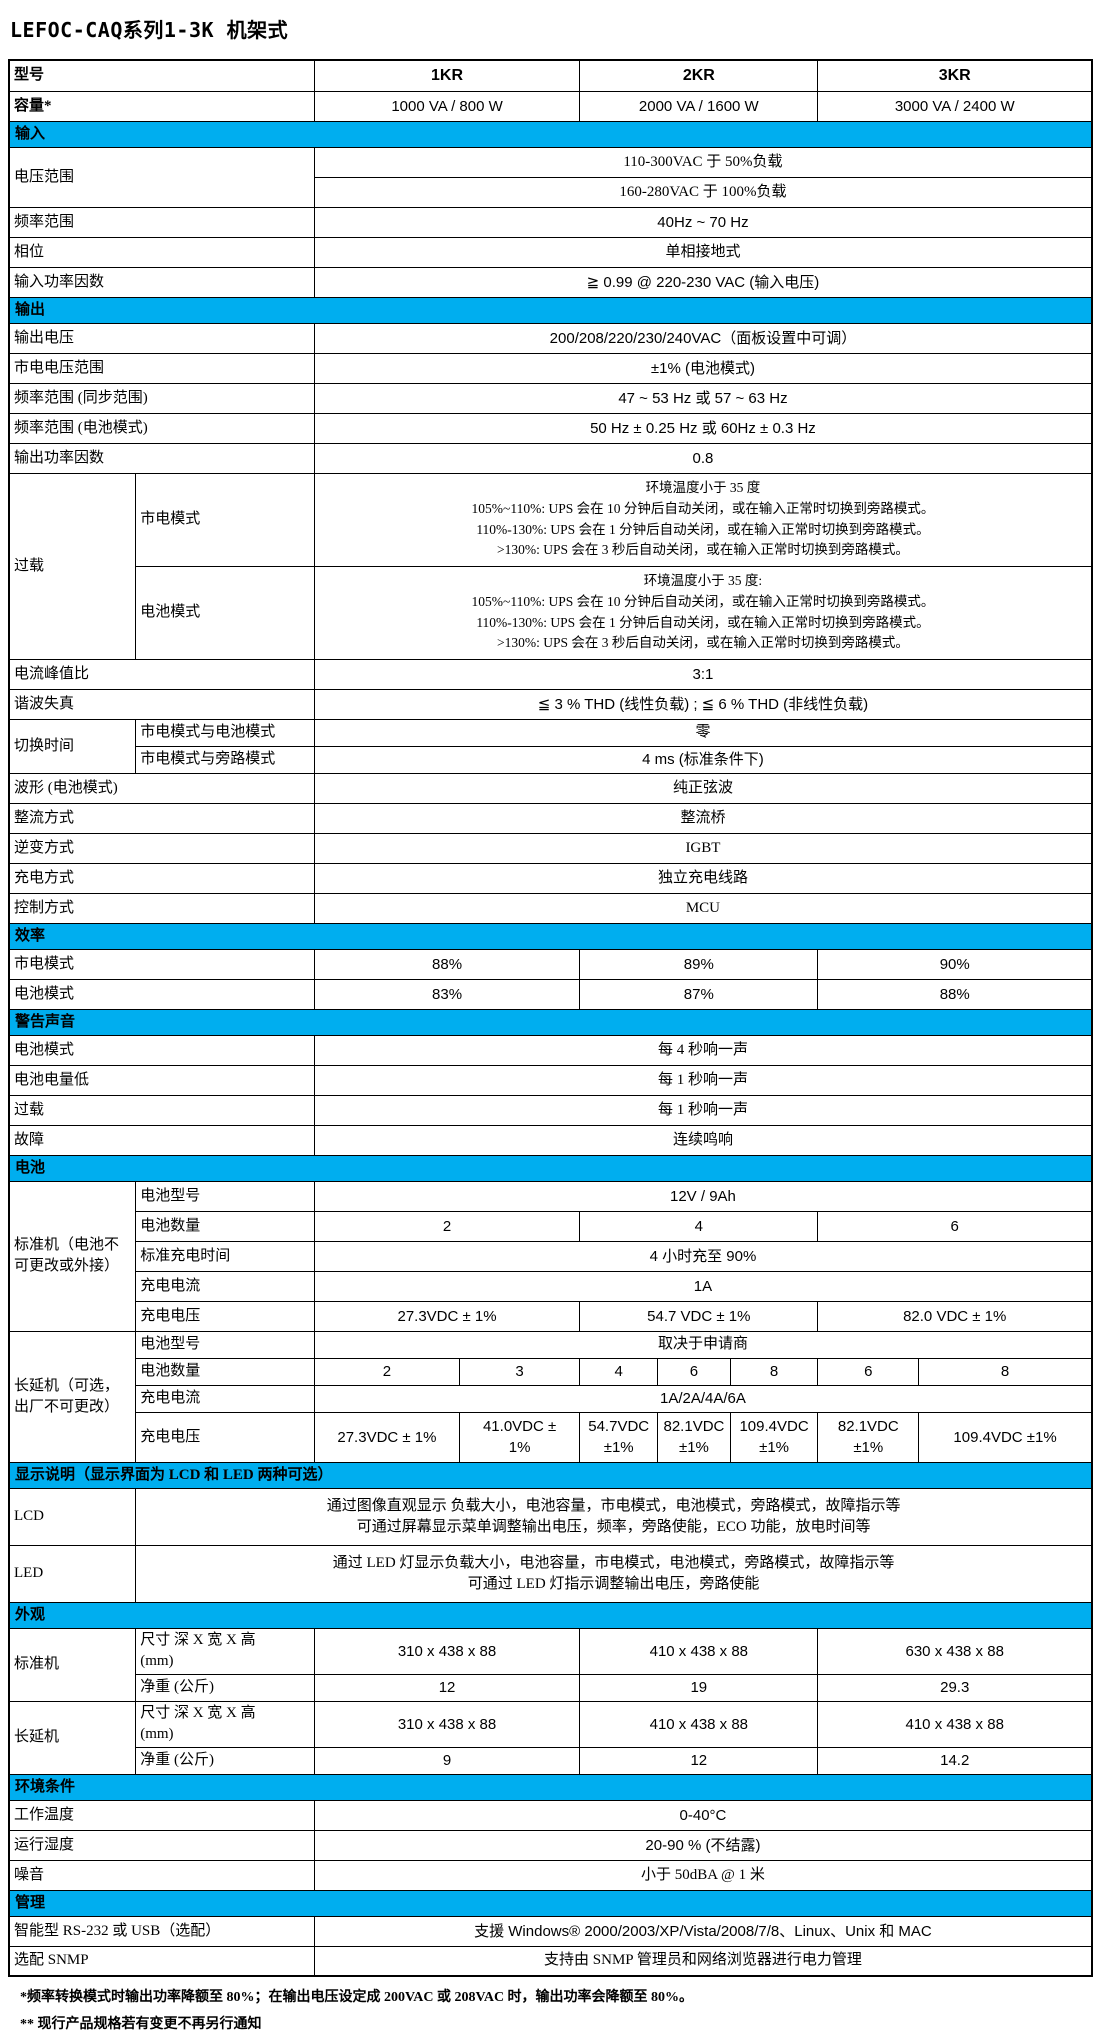  What do you see at coordinates (161, 1931) in the screenshot?
I see `spec-label: 智能型 RS-232 或 USB（选配）` at bounding box center [161, 1931].